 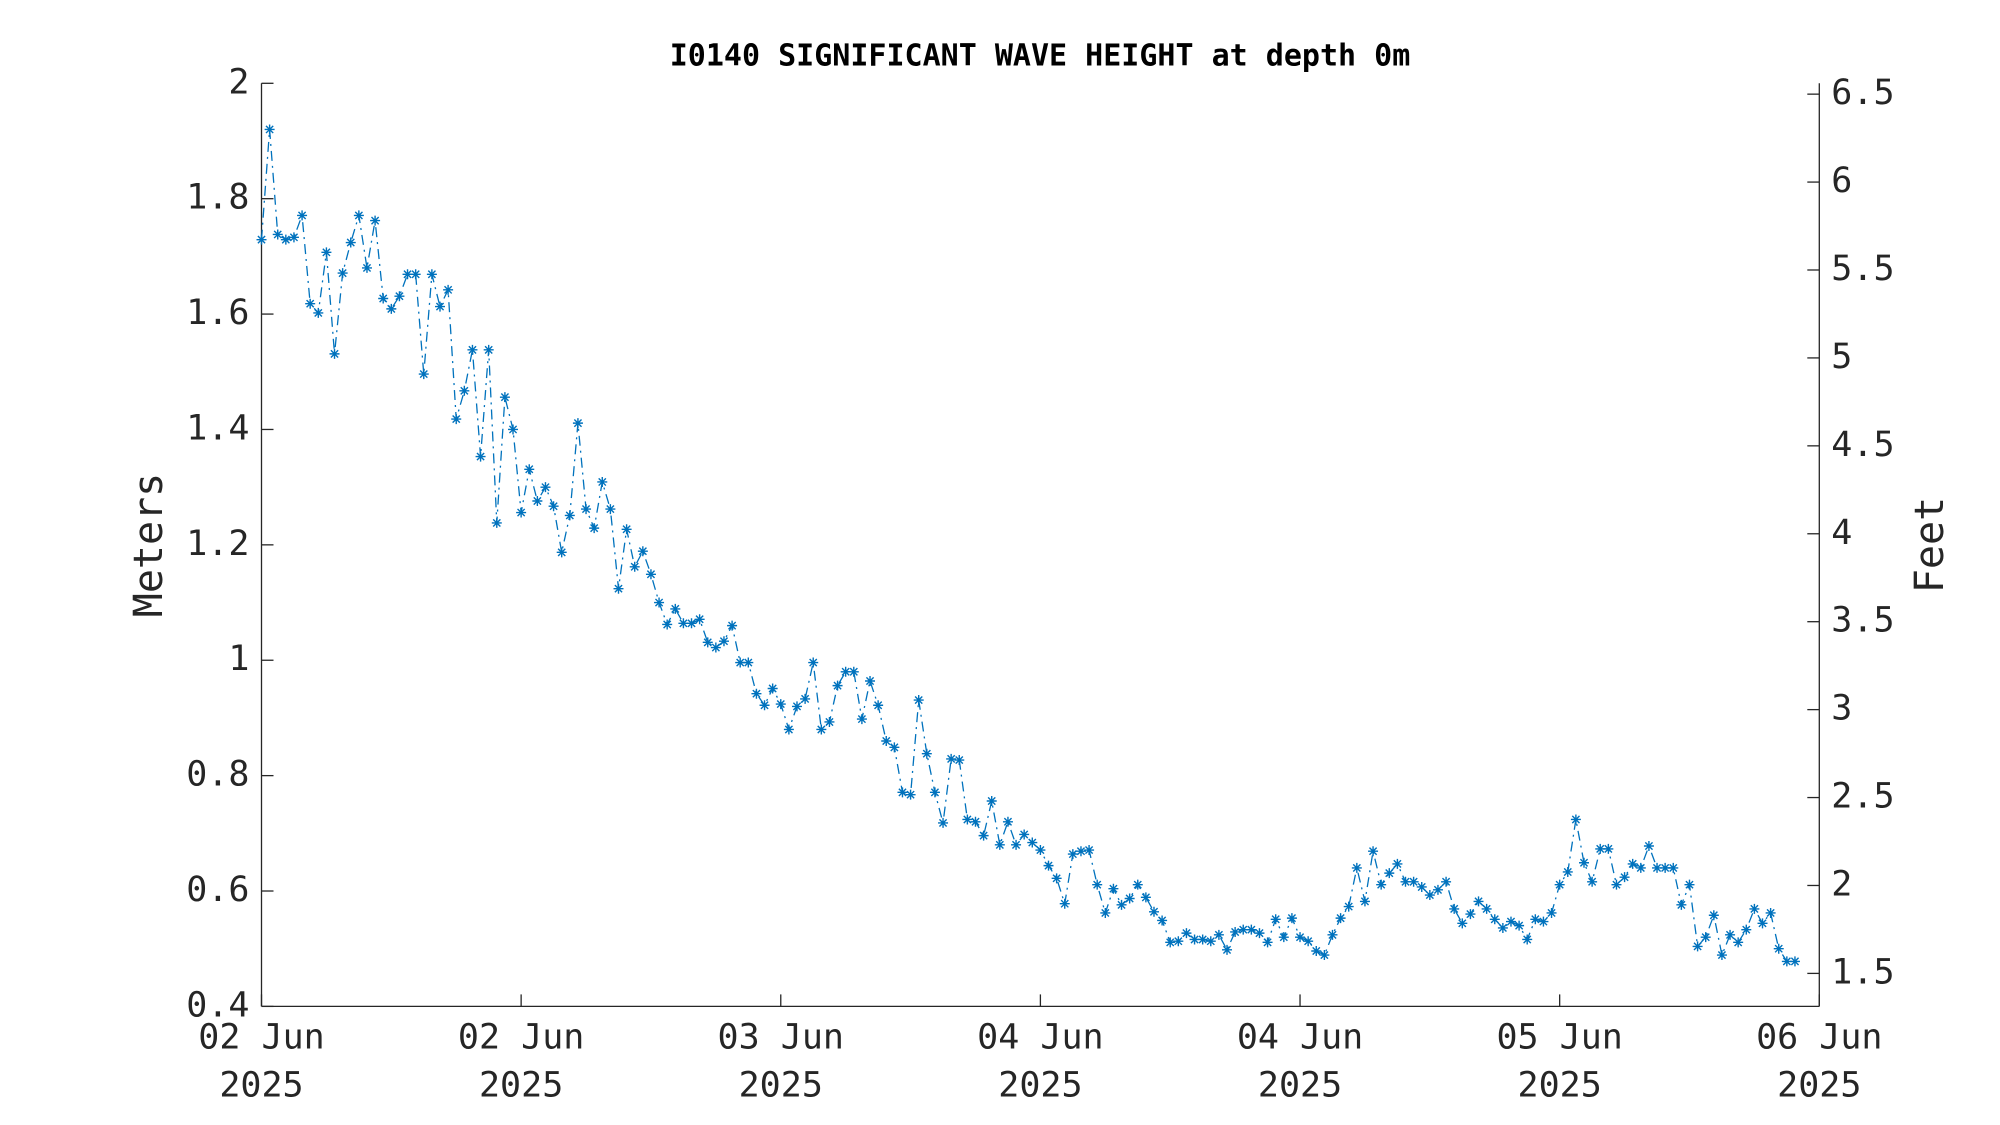 What do you see at coordinates (217, 1005) in the screenshot?
I see `y-tick-label: 0.4` at bounding box center [217, 1005].